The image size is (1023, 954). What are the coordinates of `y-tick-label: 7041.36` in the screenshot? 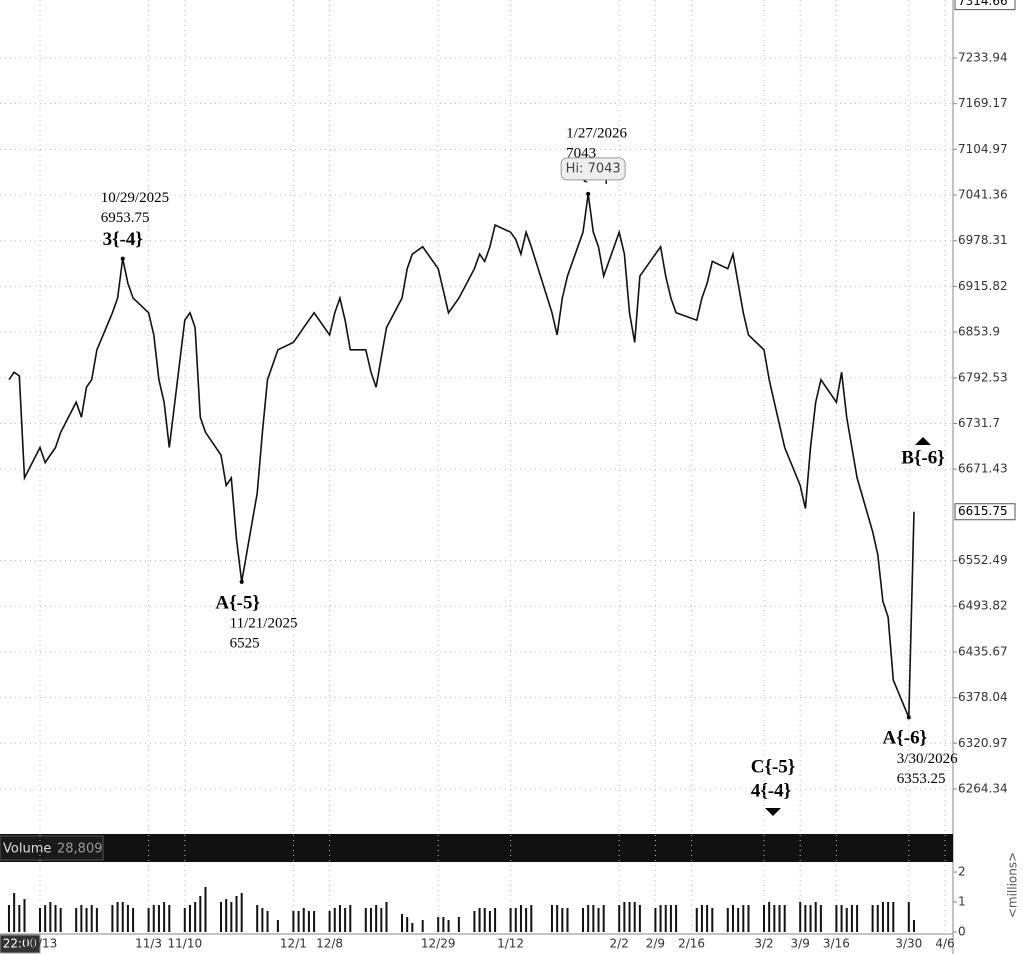 It's located at (983, 195).